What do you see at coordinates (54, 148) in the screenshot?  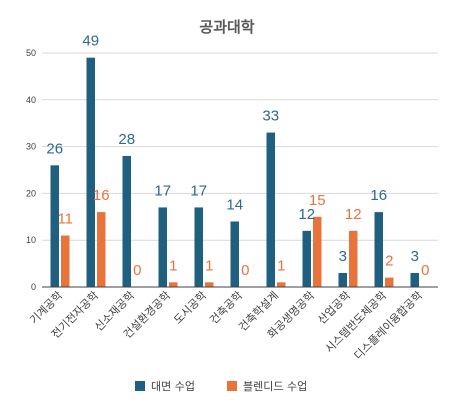 I see `data-label-in-person-0: 26` at bounding box center [54, 148].